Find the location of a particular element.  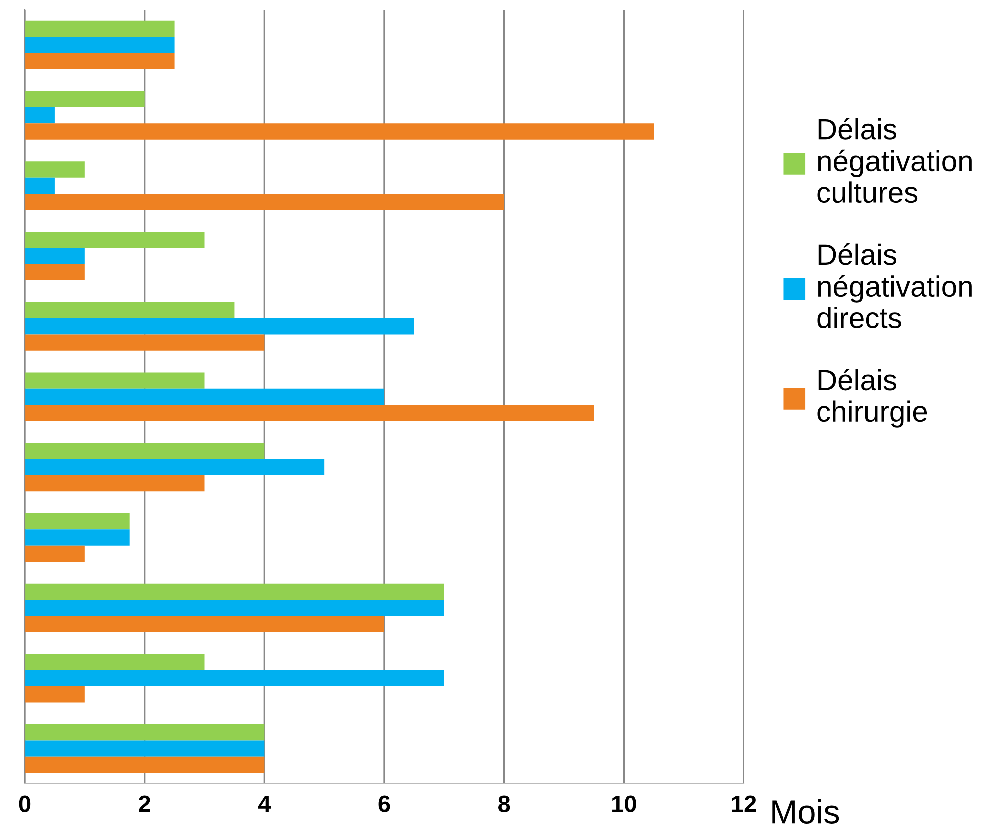

x-tick-label: 6 is located at coordinates (384, 804).